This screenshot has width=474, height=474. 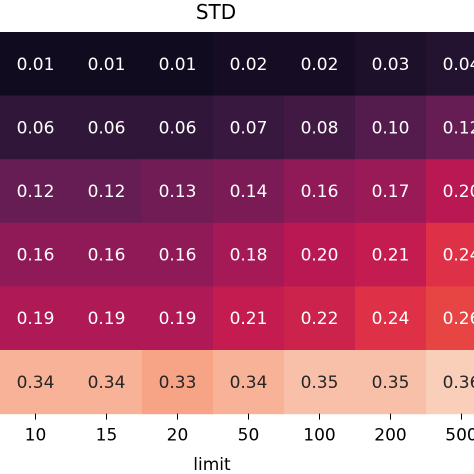 I want to click on x-tick-label: 20, so click(x=178, y=436).